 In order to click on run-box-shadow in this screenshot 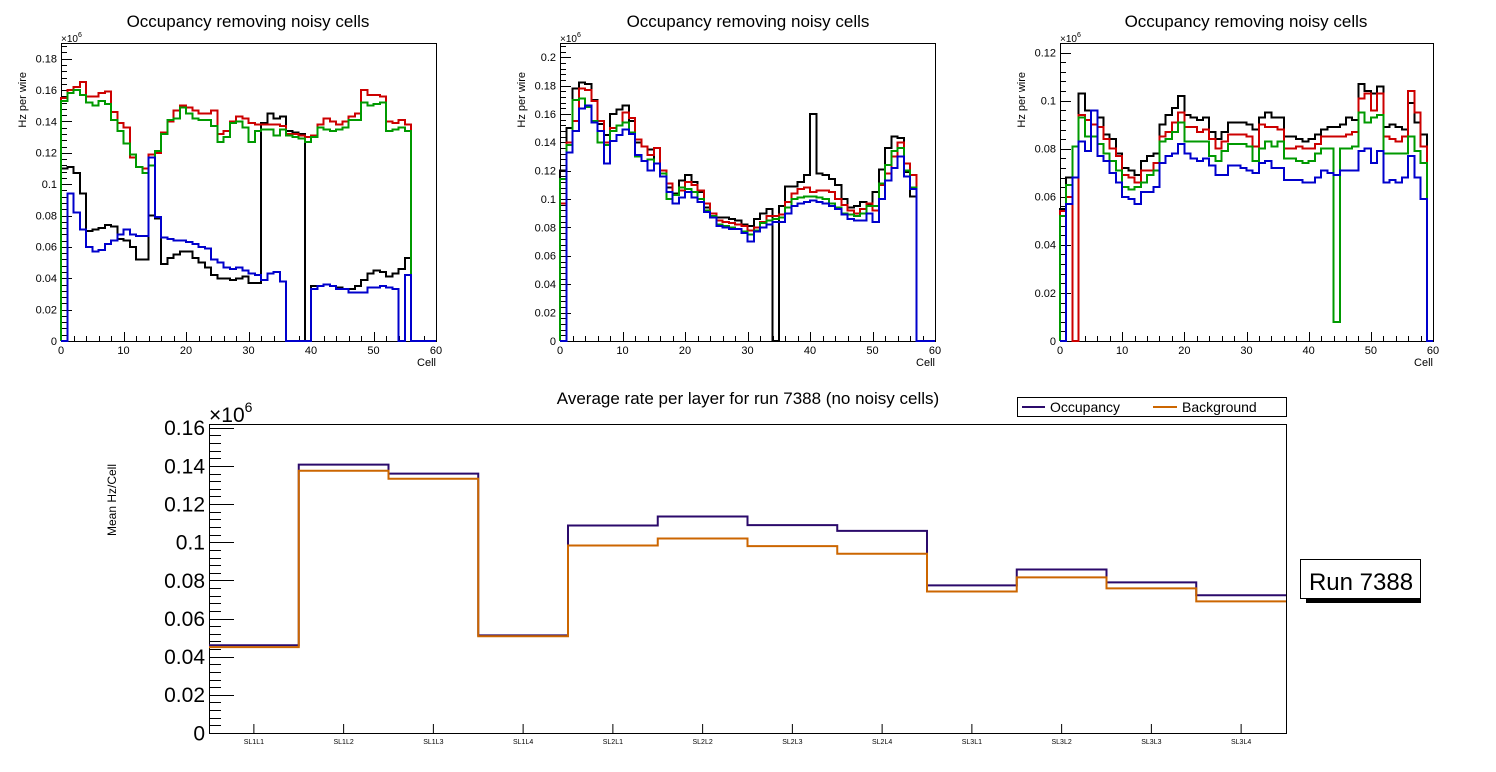, I will do `click(1363, 600)`.